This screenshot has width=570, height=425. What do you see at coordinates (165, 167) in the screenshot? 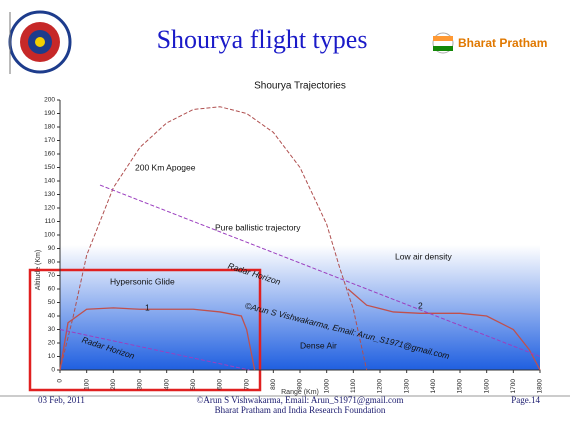
I see `annotation: 200 Km Apogee` at bounding box center [165, 167].